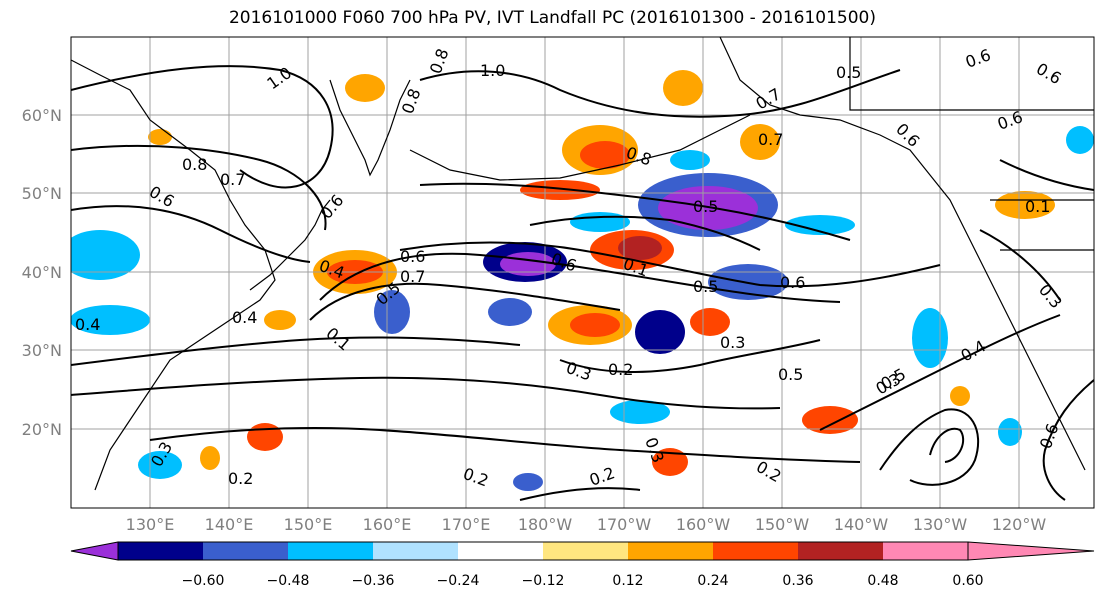  I want to click on lat-label: 50°N, so click(42, 193).